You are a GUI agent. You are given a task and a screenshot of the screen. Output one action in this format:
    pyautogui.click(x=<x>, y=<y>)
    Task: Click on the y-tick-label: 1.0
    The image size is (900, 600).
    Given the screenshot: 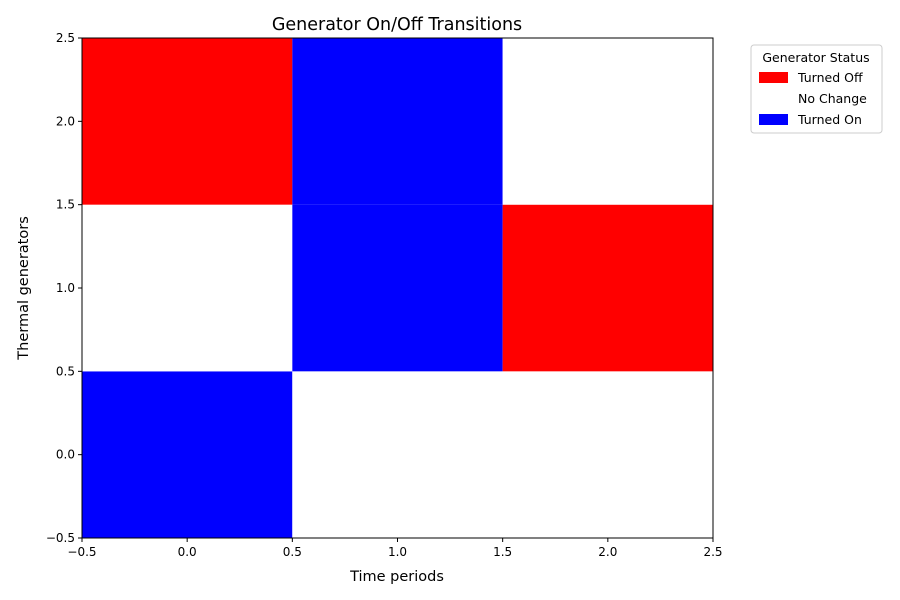 What is the action you would take?
    pyautogui.click(x=65, y=288)
    